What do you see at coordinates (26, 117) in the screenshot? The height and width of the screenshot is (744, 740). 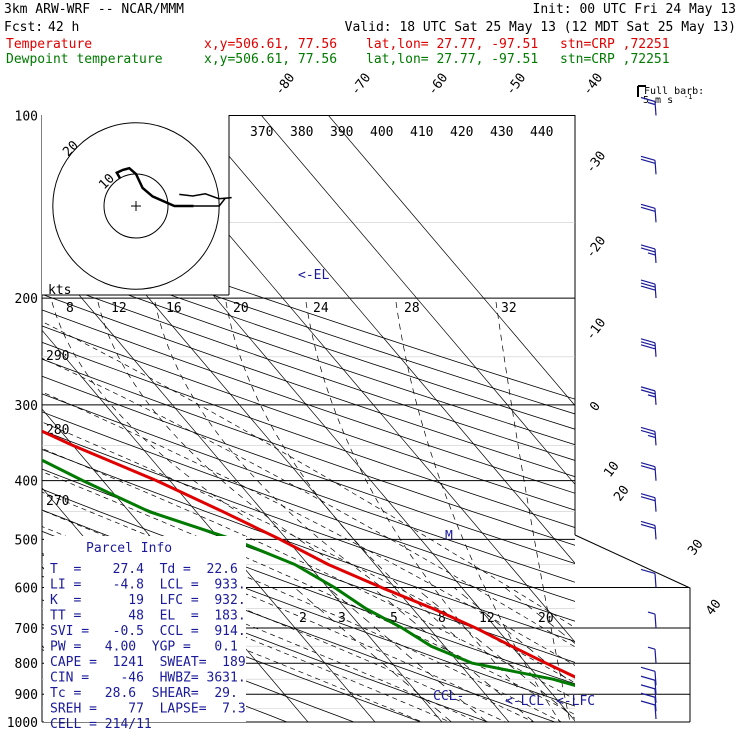 I see `pressure-label-100: 100` at bounding box center [26, 117].